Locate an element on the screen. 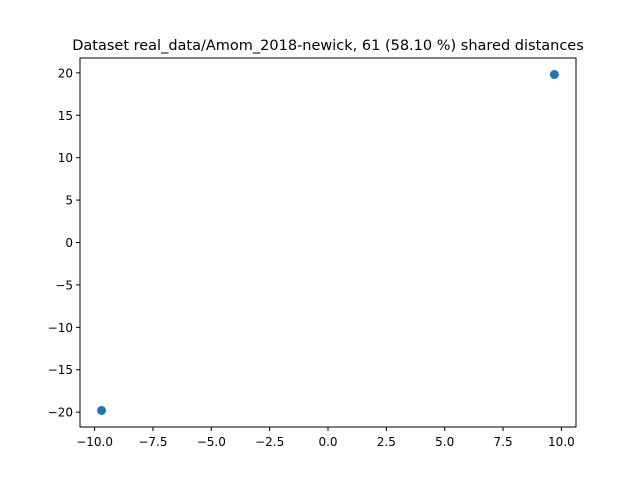  x-tick-label: −2.5 is located at coordinates (269, 442).